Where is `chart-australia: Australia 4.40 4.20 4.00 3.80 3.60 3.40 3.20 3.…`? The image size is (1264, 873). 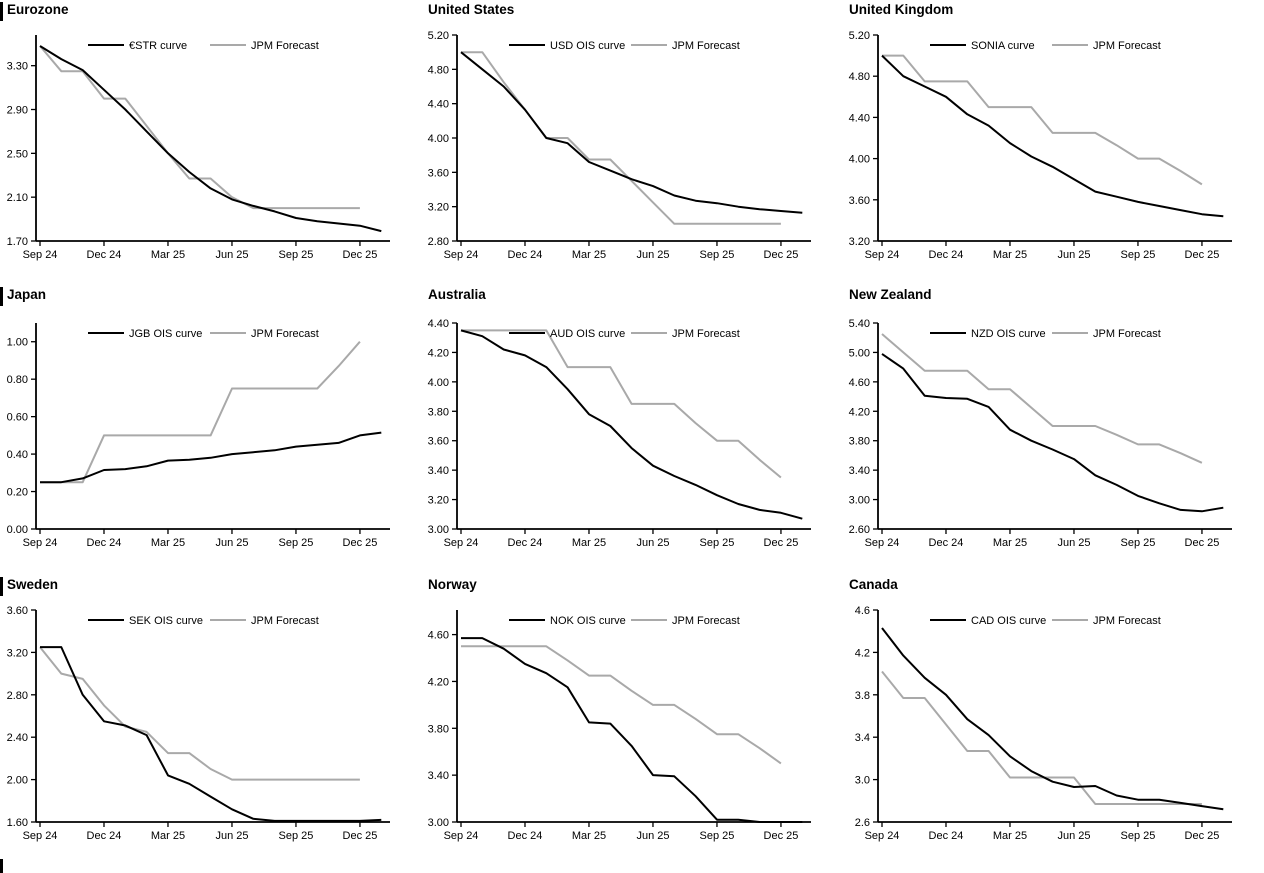 chart-australia: Australia 4.40 4.20 4.00 3.80 3.60 3.40 3.20 3.… is located at coordinates (631, 430).